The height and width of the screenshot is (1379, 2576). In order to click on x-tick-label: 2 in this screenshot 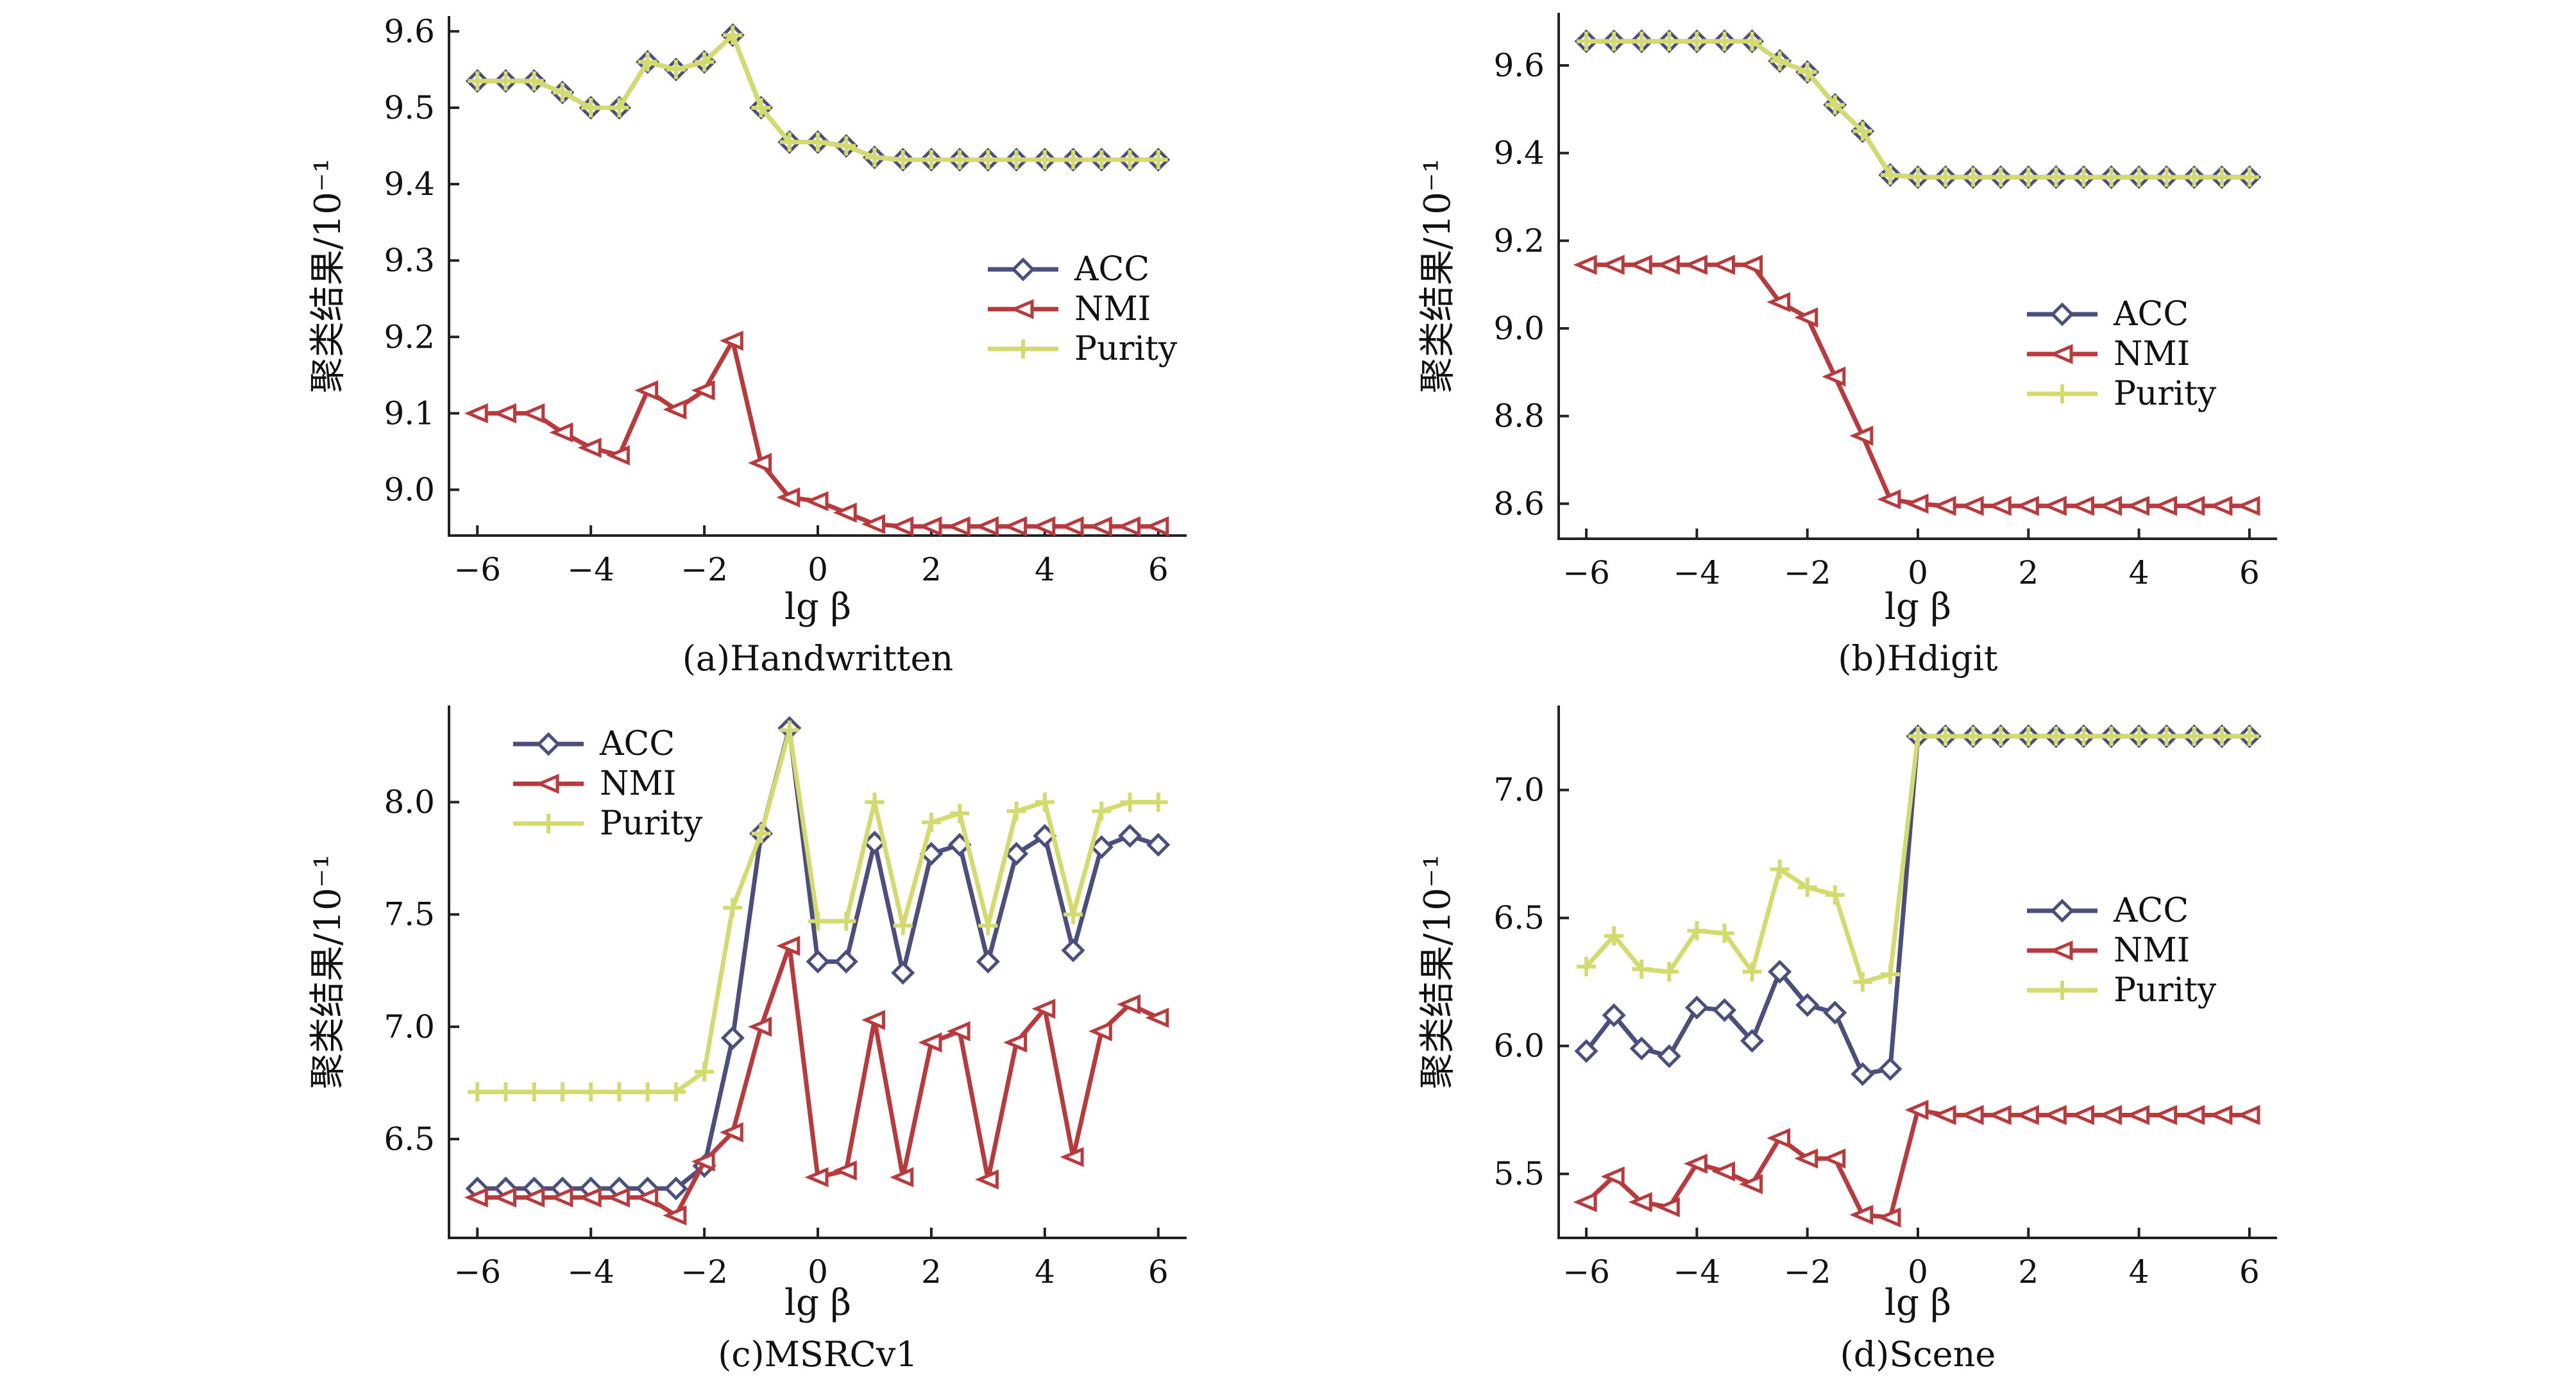, I will do `click(931, 569)`.